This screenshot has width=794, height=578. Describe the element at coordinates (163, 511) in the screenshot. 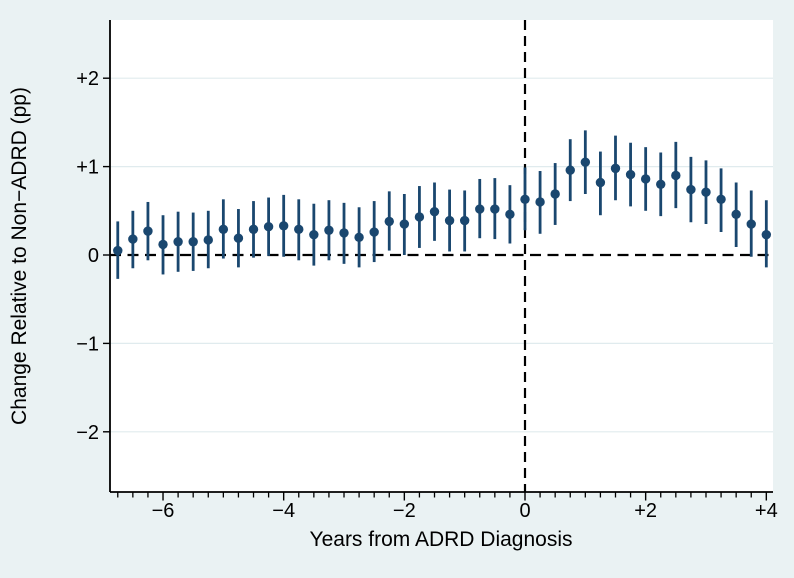

I see `x-tick-label: −6` at that location.